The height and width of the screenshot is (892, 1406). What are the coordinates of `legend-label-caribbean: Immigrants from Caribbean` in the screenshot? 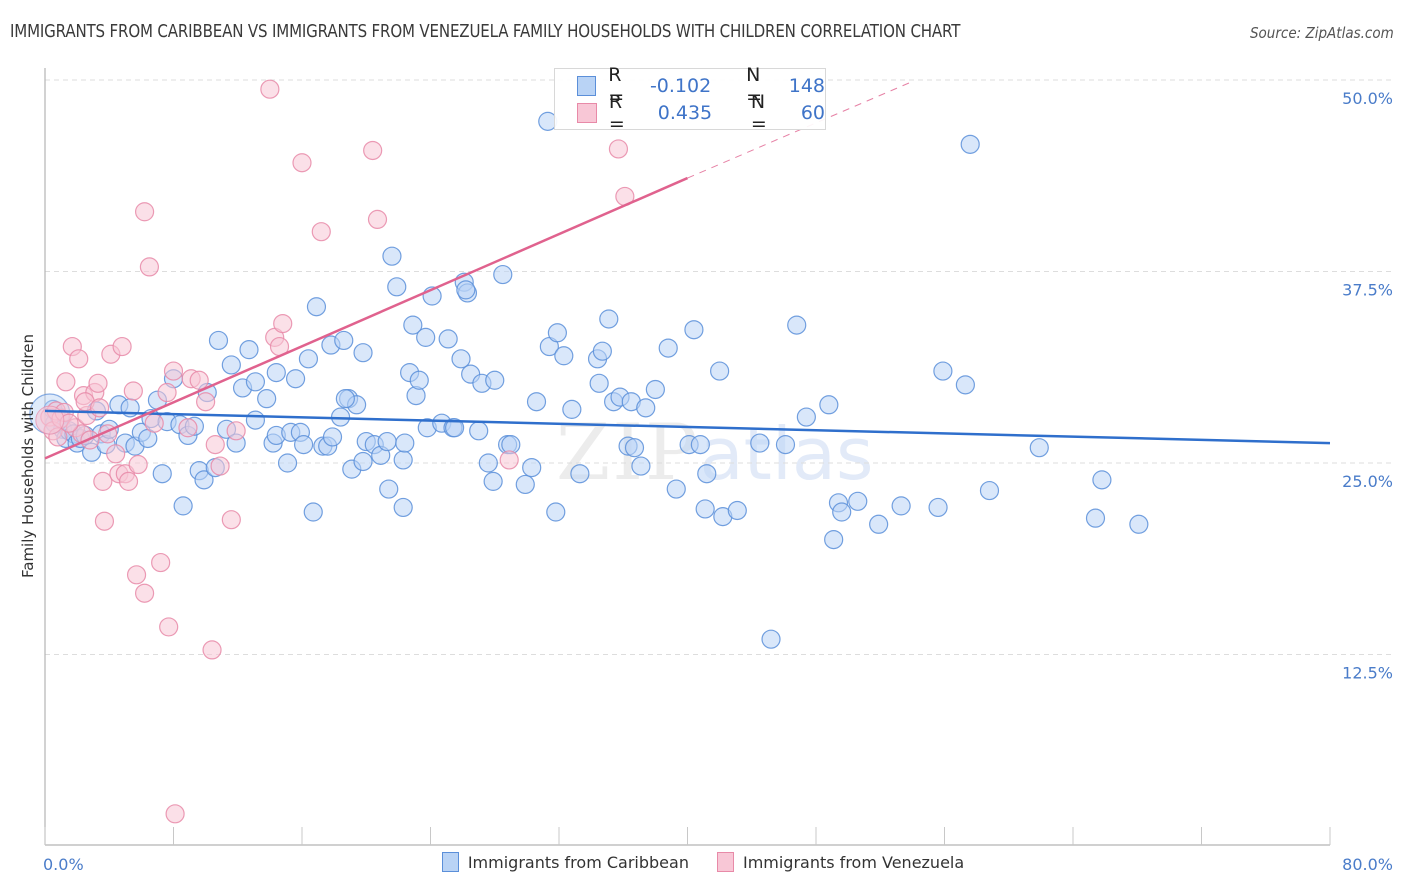 It's located at (578, 862).